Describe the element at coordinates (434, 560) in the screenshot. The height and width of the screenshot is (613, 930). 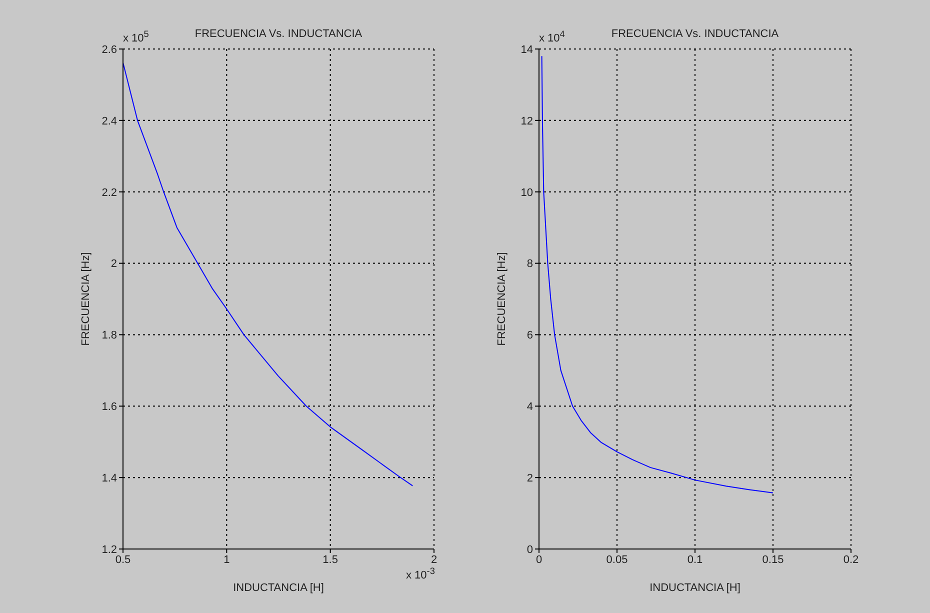
I see `x-tick-label: 2` at that location.